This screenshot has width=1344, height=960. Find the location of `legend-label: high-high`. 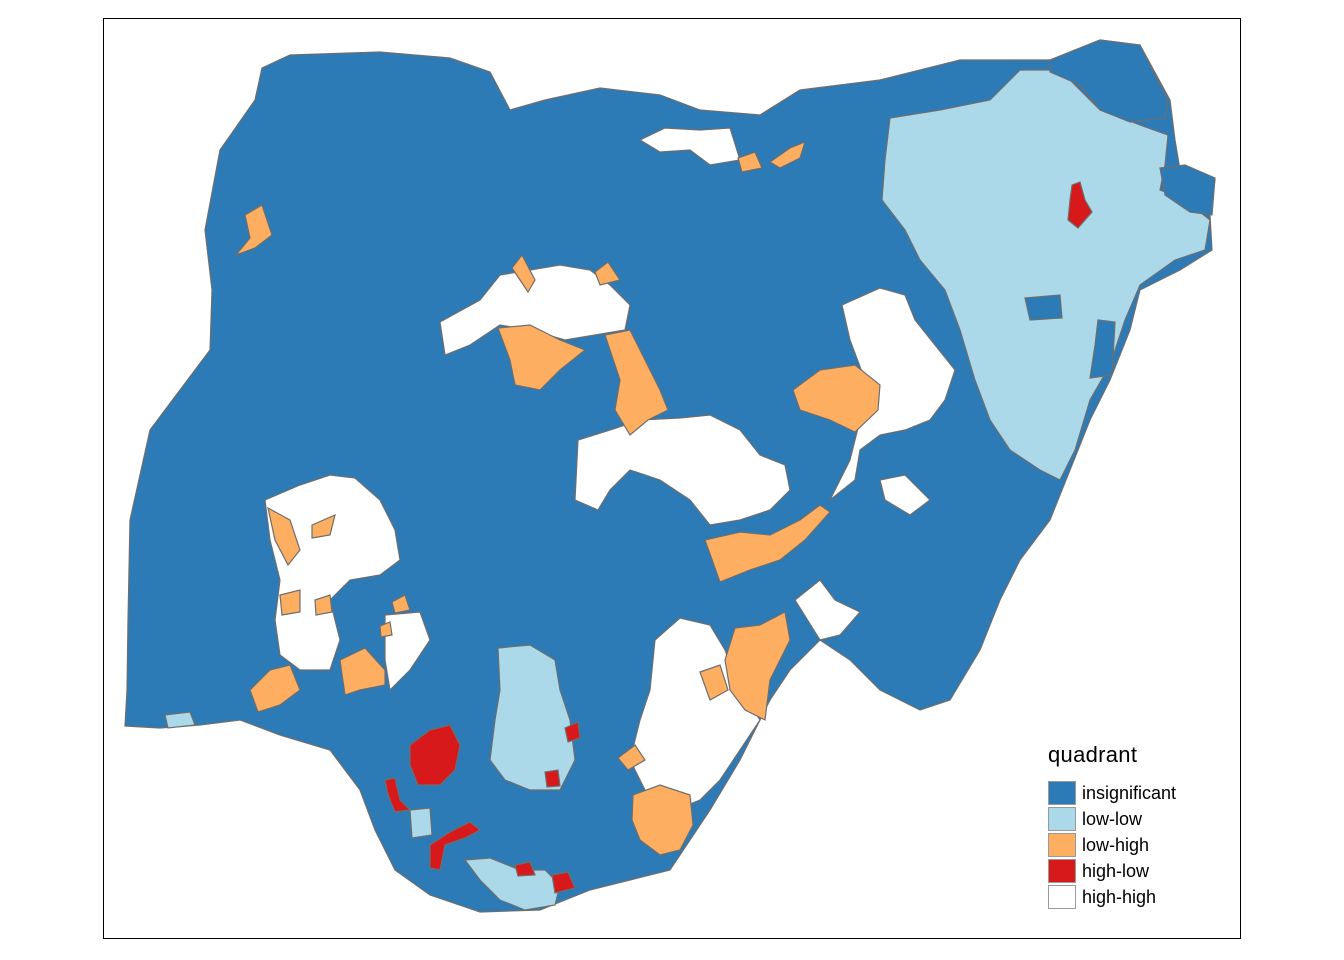

legend-label: high-high is located at coordinates (1119, 896).